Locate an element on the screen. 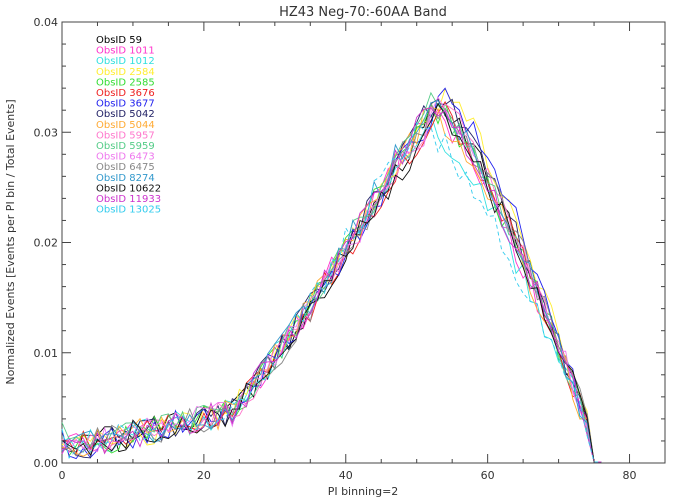 The width and height of the screenshot is (684, 504). legend-entry: ObsID 3677 is located at coordinates (125, 104).